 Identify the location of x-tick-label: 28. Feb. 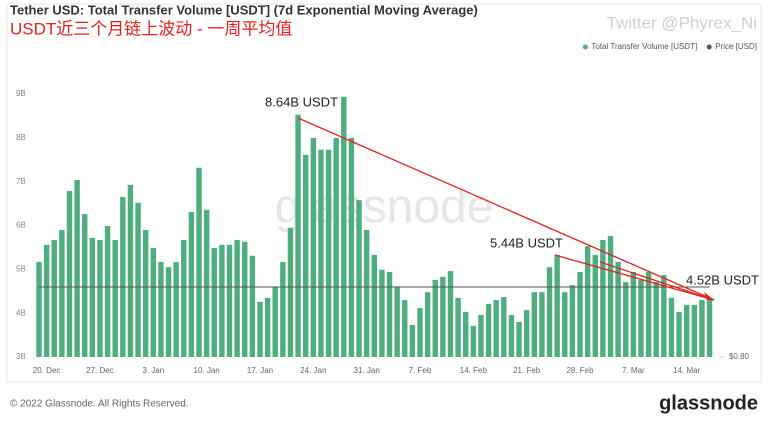
(580, 370).